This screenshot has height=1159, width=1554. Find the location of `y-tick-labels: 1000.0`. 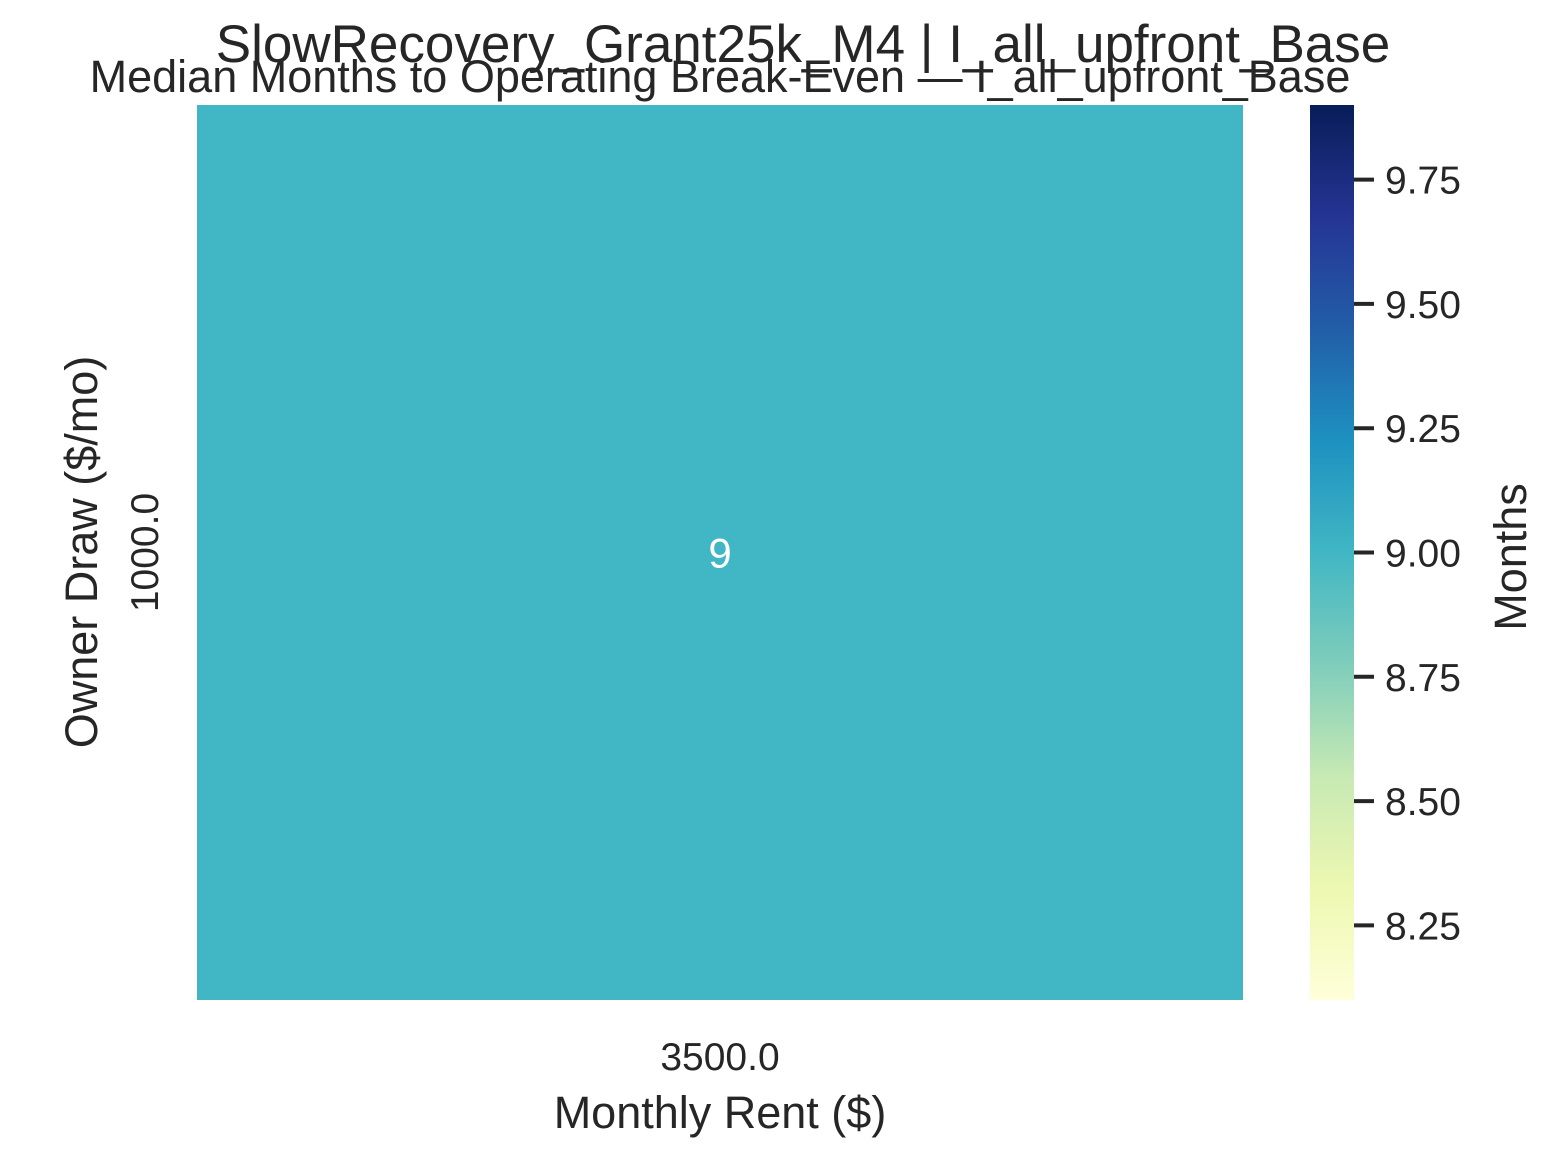

y-tick-labels: 1000.0 is located at coordinates (145, 552).